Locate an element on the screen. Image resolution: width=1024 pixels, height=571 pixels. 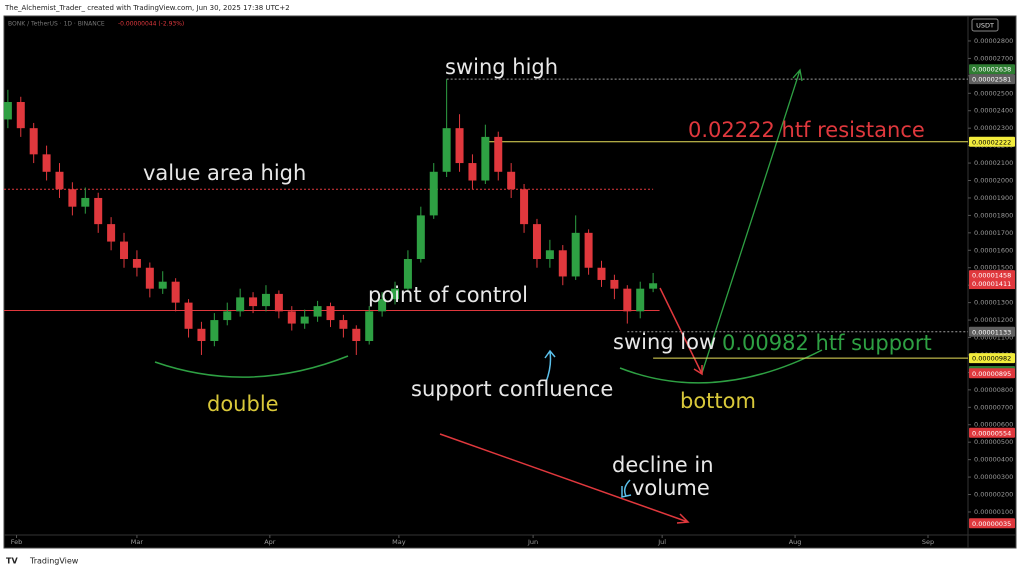
x-tick-label: Sep is located at coordinates (928, 542).